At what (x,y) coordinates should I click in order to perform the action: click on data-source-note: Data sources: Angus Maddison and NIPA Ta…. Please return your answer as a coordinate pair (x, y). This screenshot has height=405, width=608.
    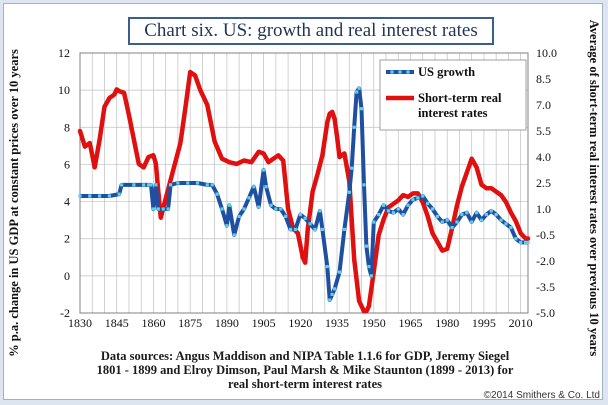
    Looking at the image, I should click on (305, 370).